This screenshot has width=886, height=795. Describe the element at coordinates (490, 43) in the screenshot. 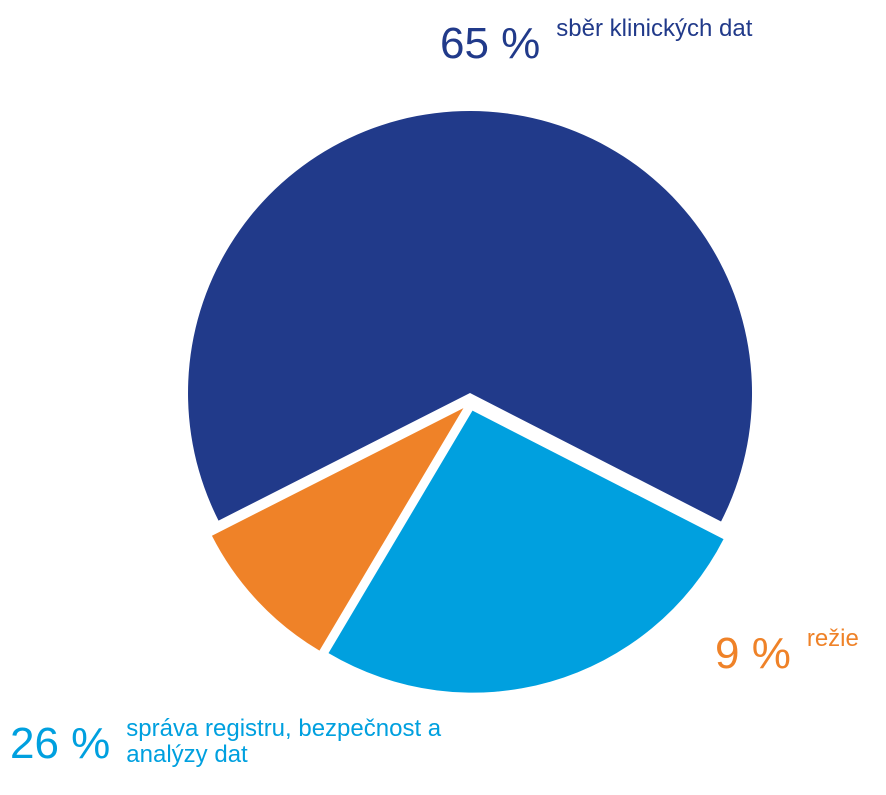

I see `value-label: 65 %` at that location.